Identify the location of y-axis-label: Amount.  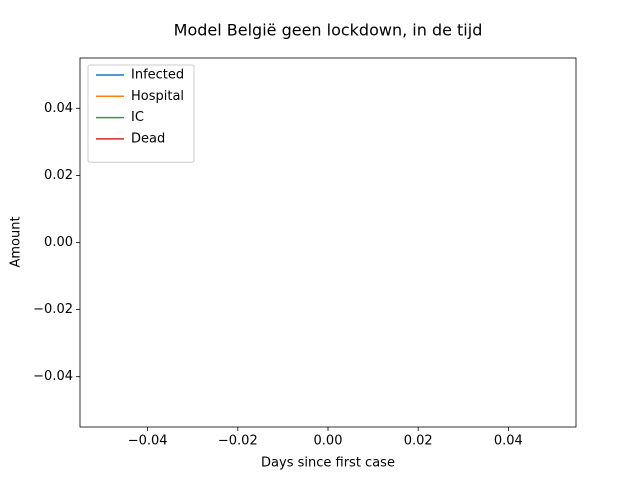
(16, 241).